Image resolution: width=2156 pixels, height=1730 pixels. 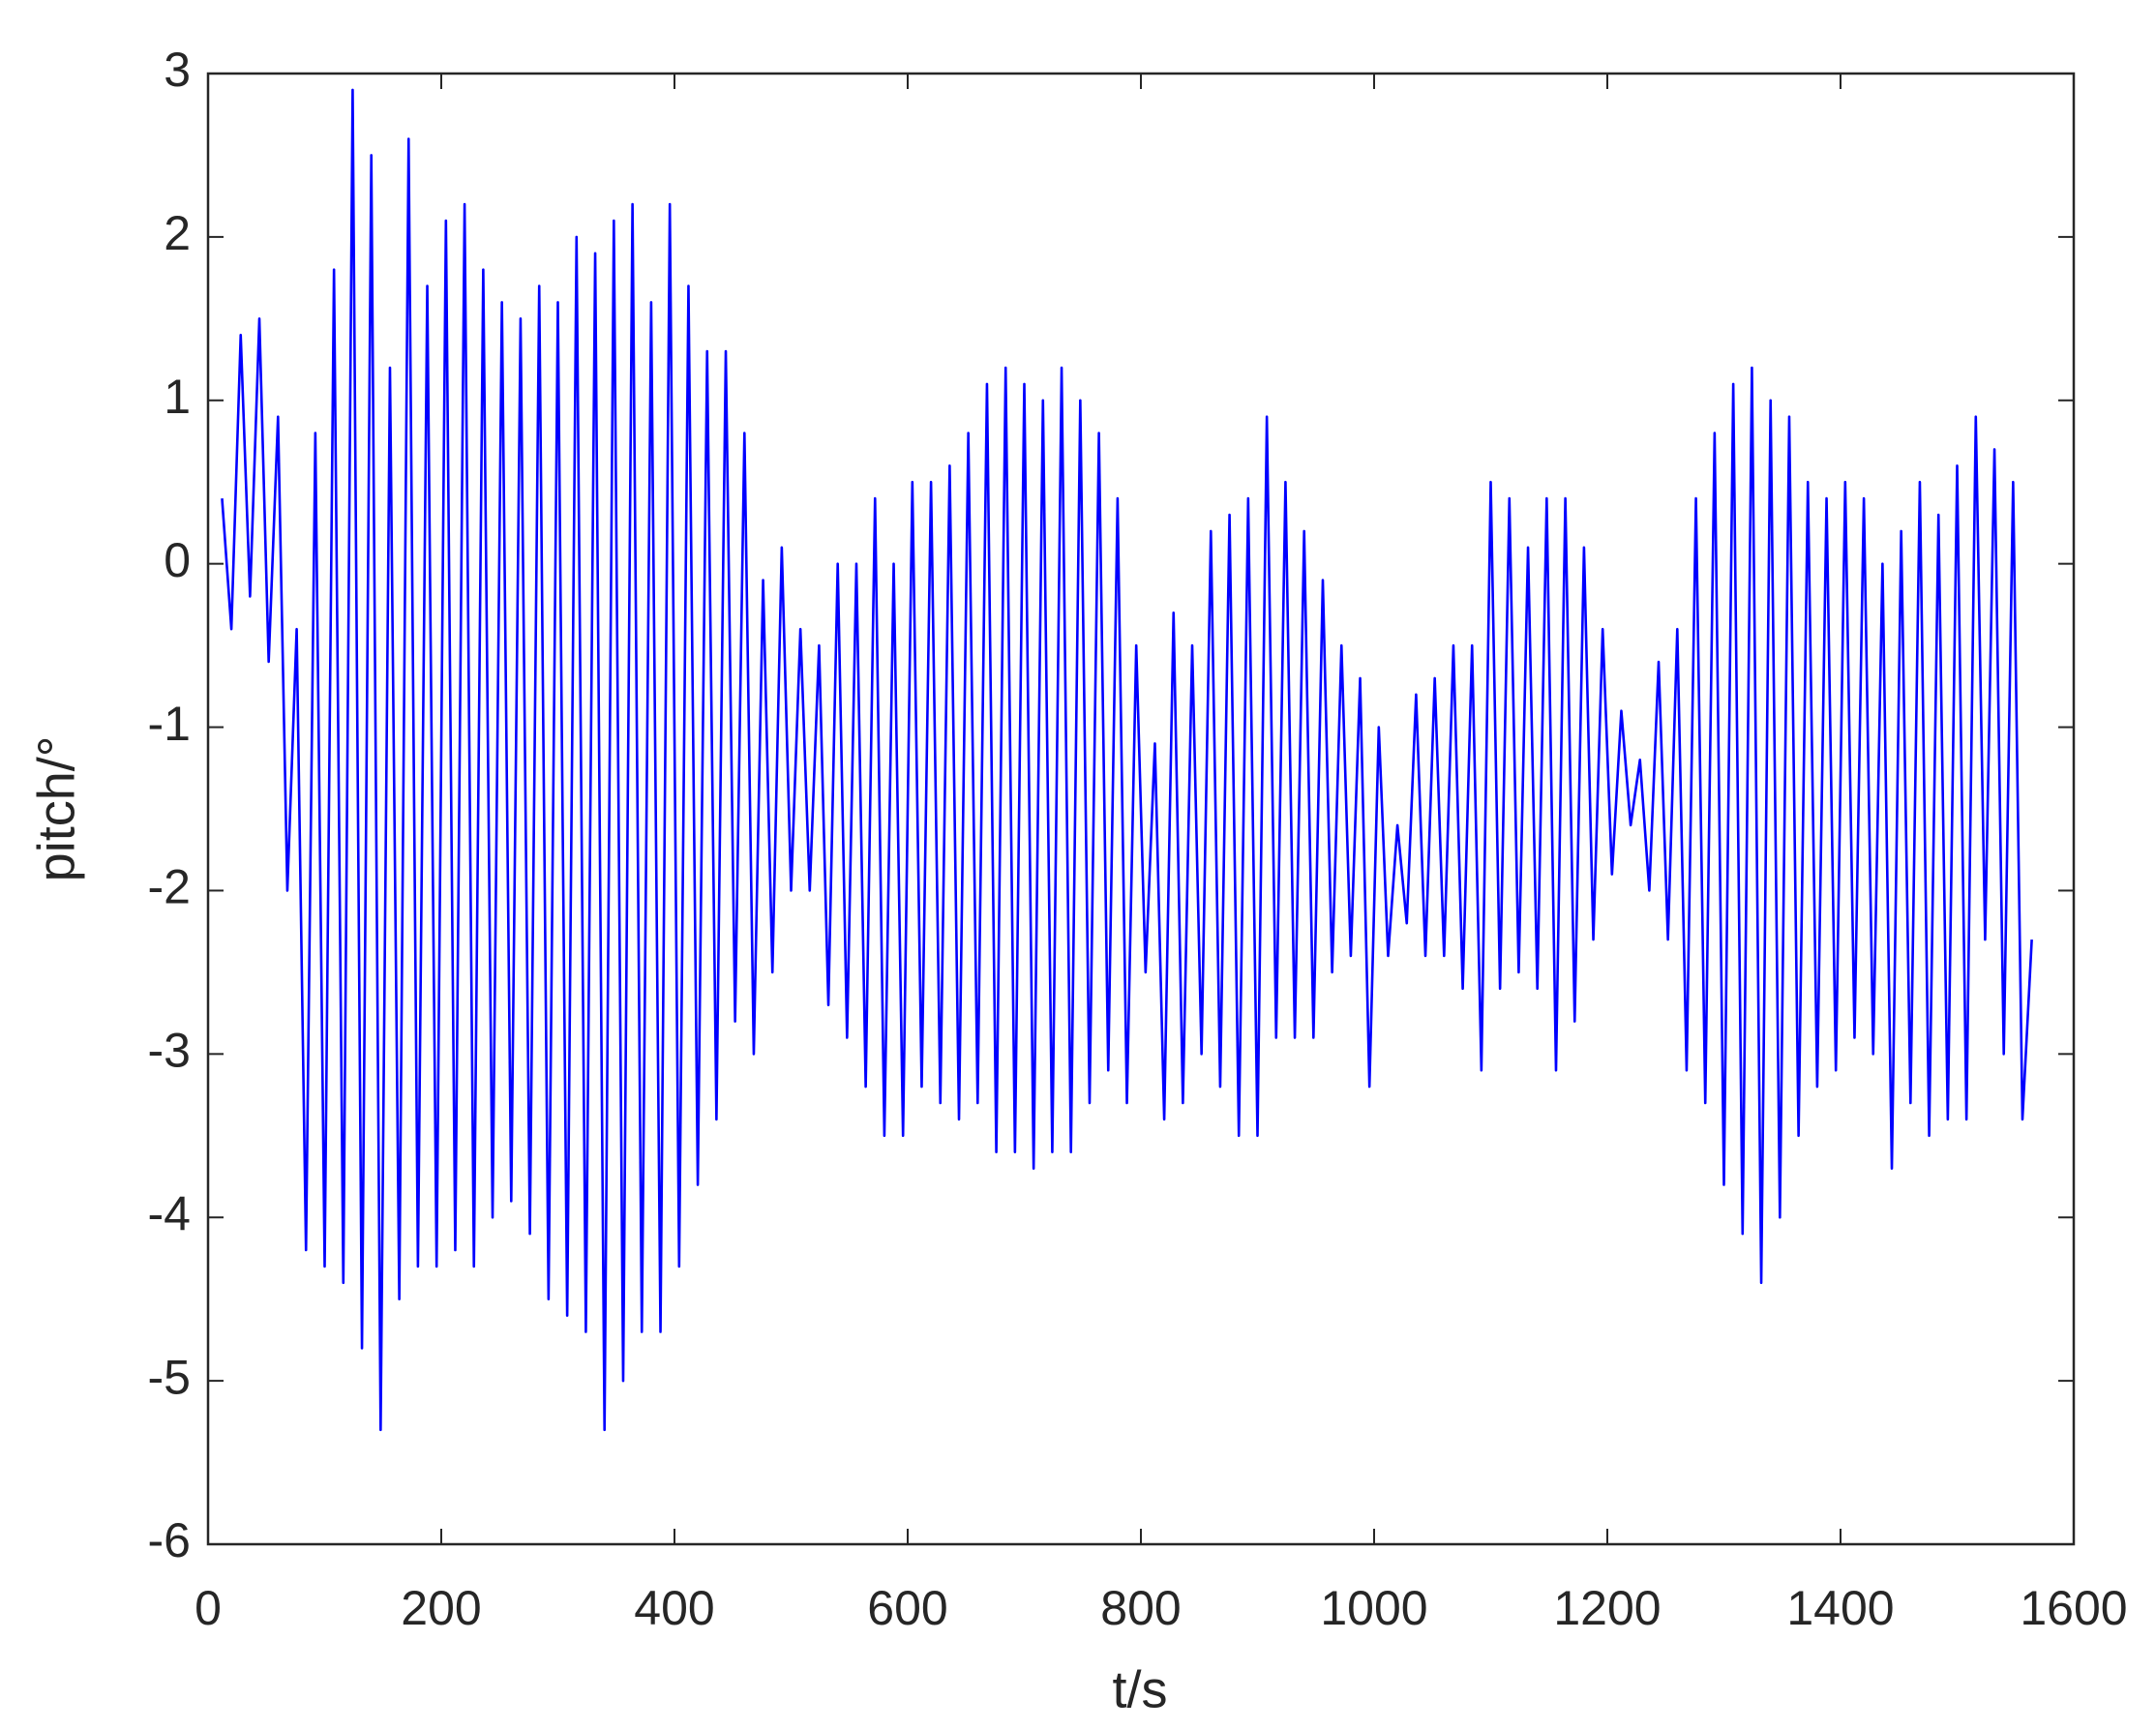 I want to click on x-tick-label: 1200, so click(x=1607, y=1608).